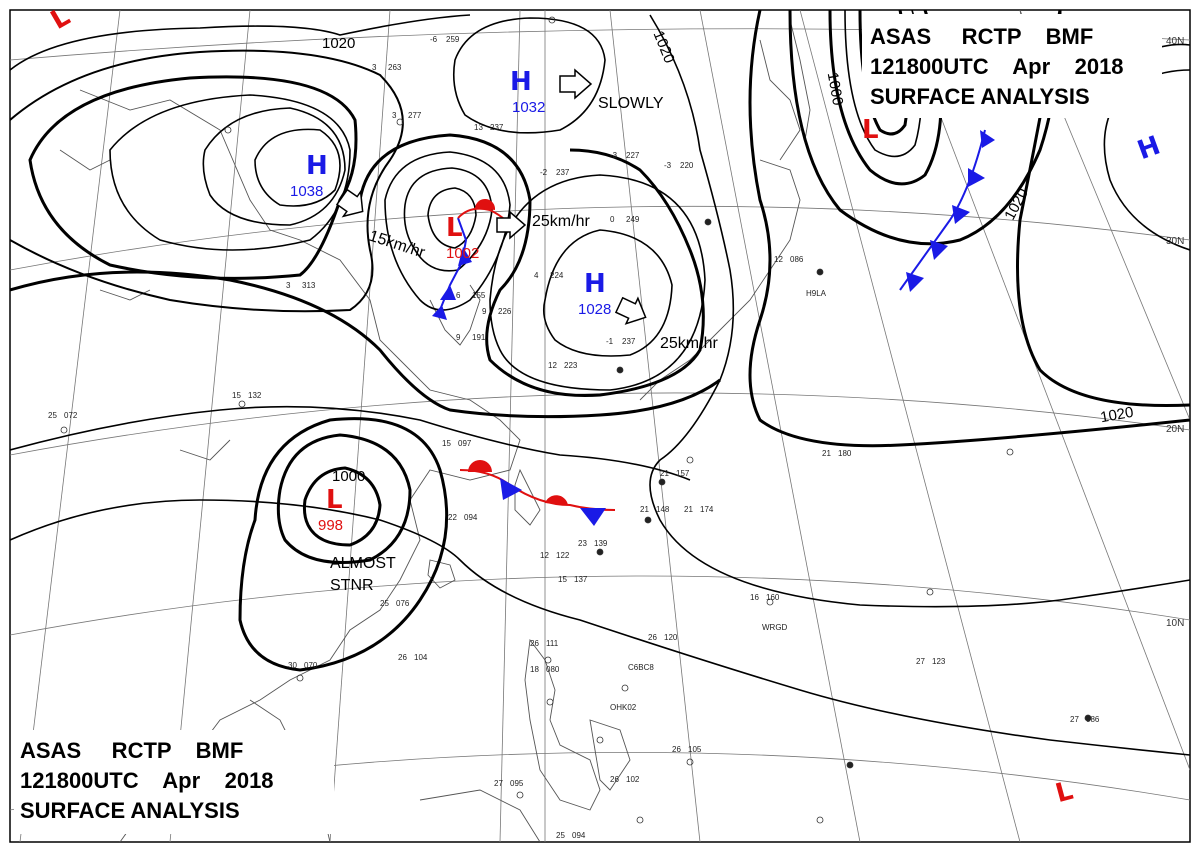 This screenshot has width=1200, height=852. What do you see at coordinates (773, 597) in the screenshot?
I see `station-pressure: 160` at bounding box center [773, 597].